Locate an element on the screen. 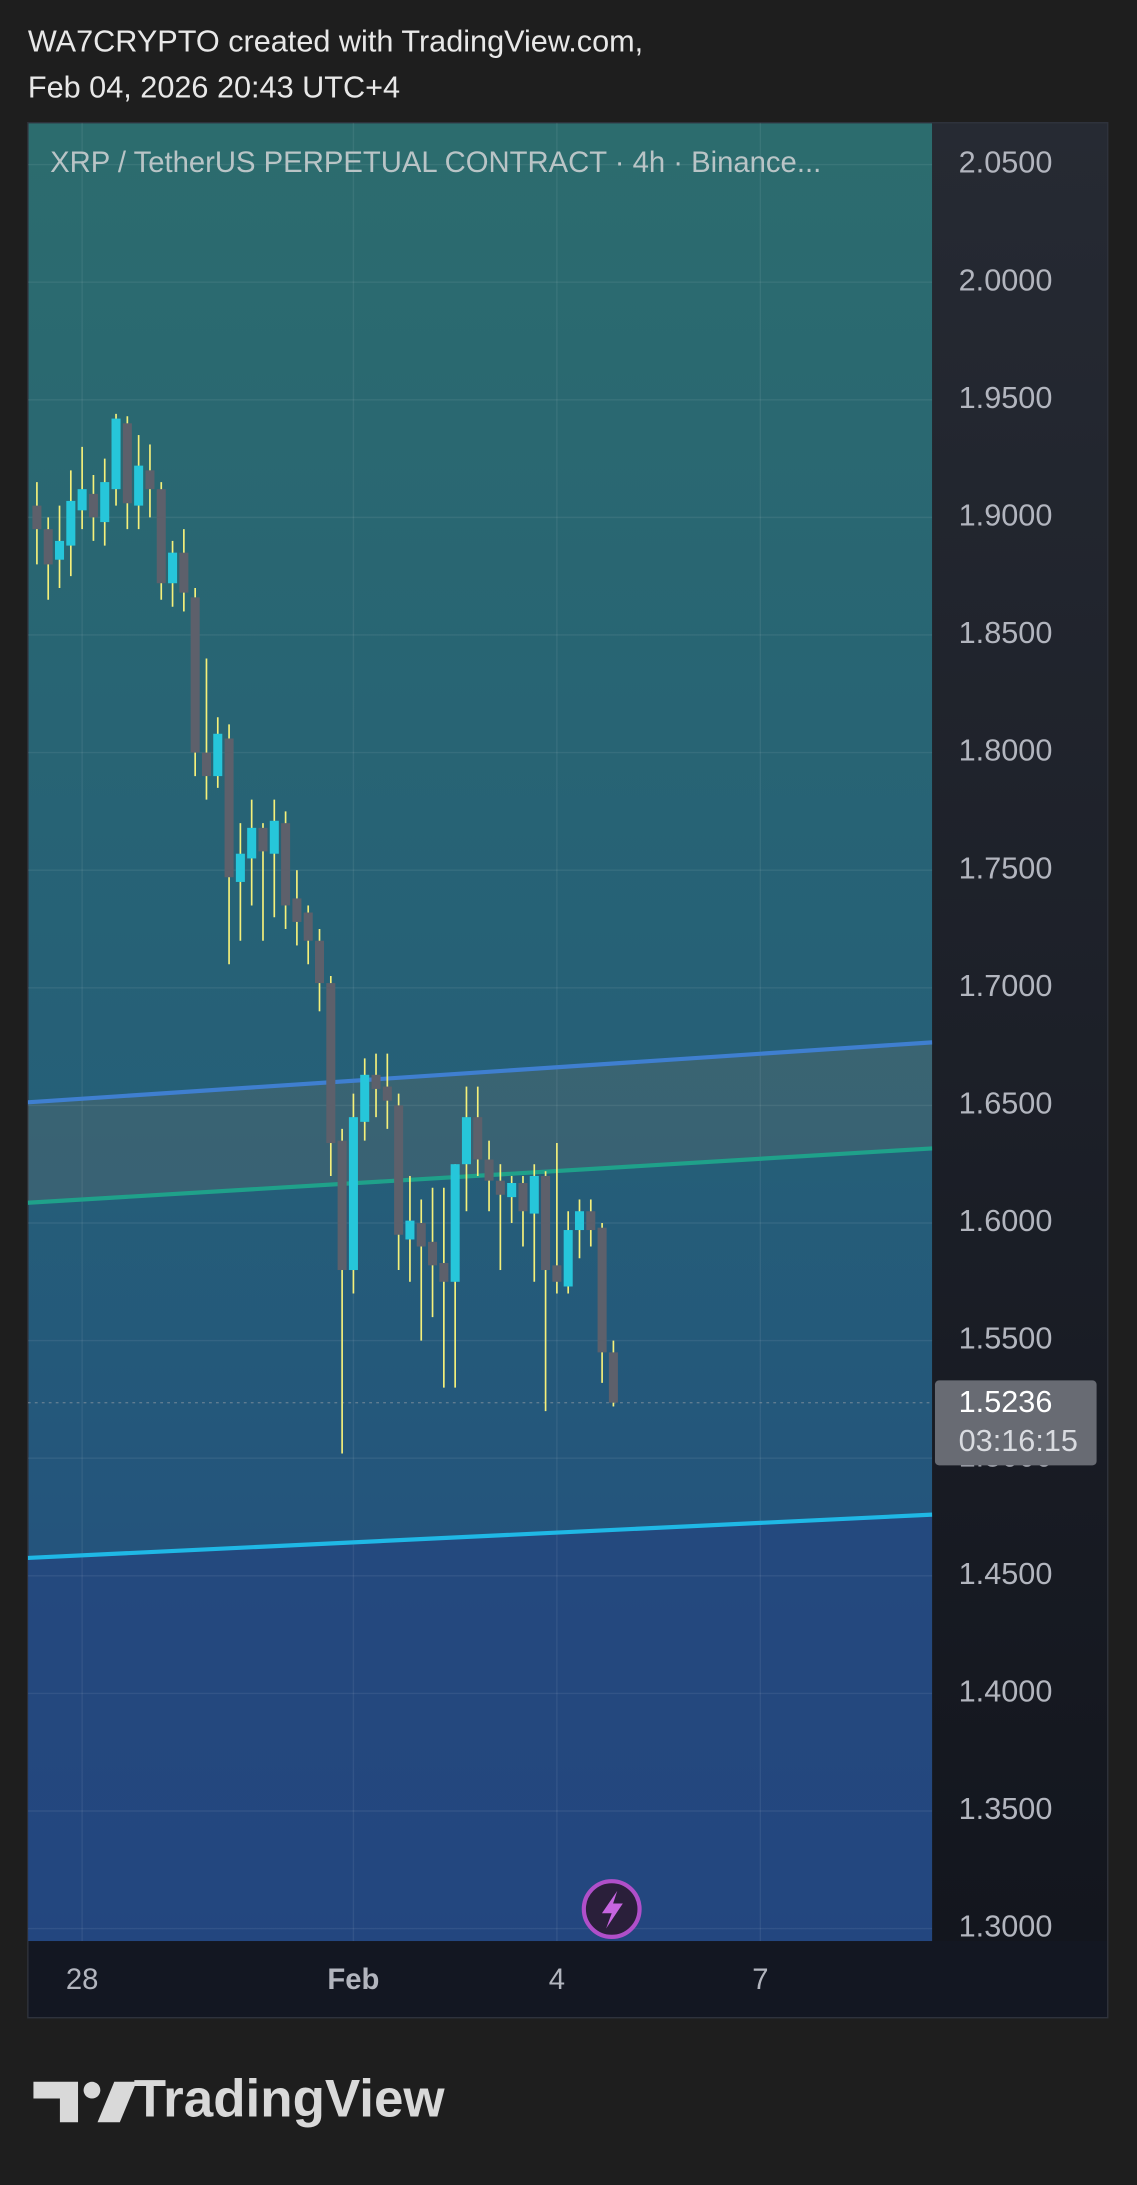  price-label-box is located at coordinates (1015, 1423).